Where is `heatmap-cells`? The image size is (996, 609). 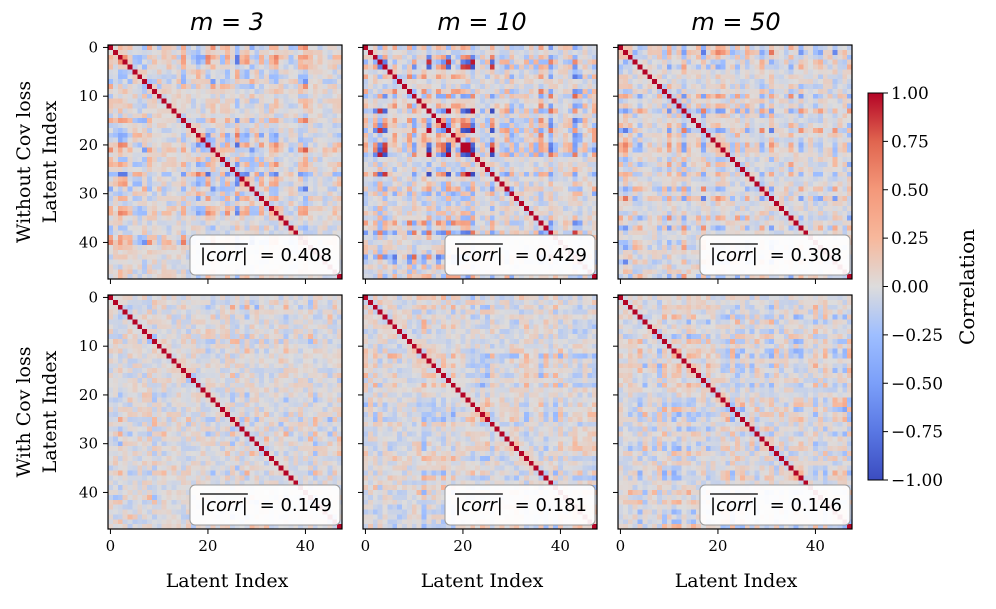
heatmap-cells is located at coordinates (735, 162).